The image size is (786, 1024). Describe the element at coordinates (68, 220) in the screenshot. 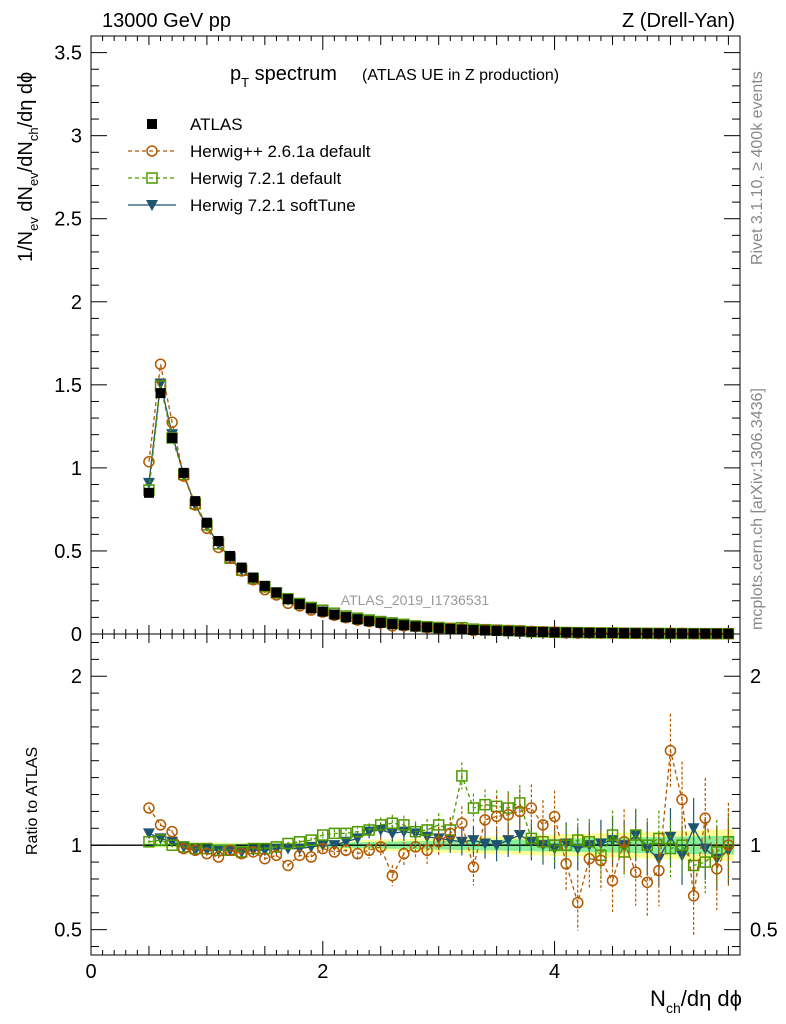

I see `y-tick-label: 2.5` at that location.